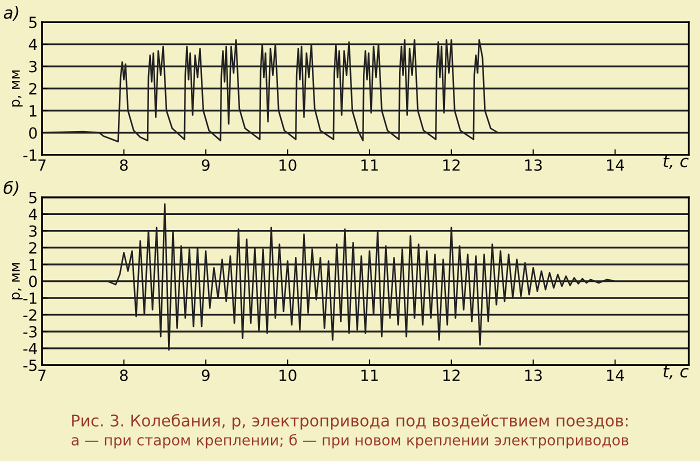  Describe the element at coordinates (30, 348) in the screenshot. I see `y-tick-label: -4` at that location.